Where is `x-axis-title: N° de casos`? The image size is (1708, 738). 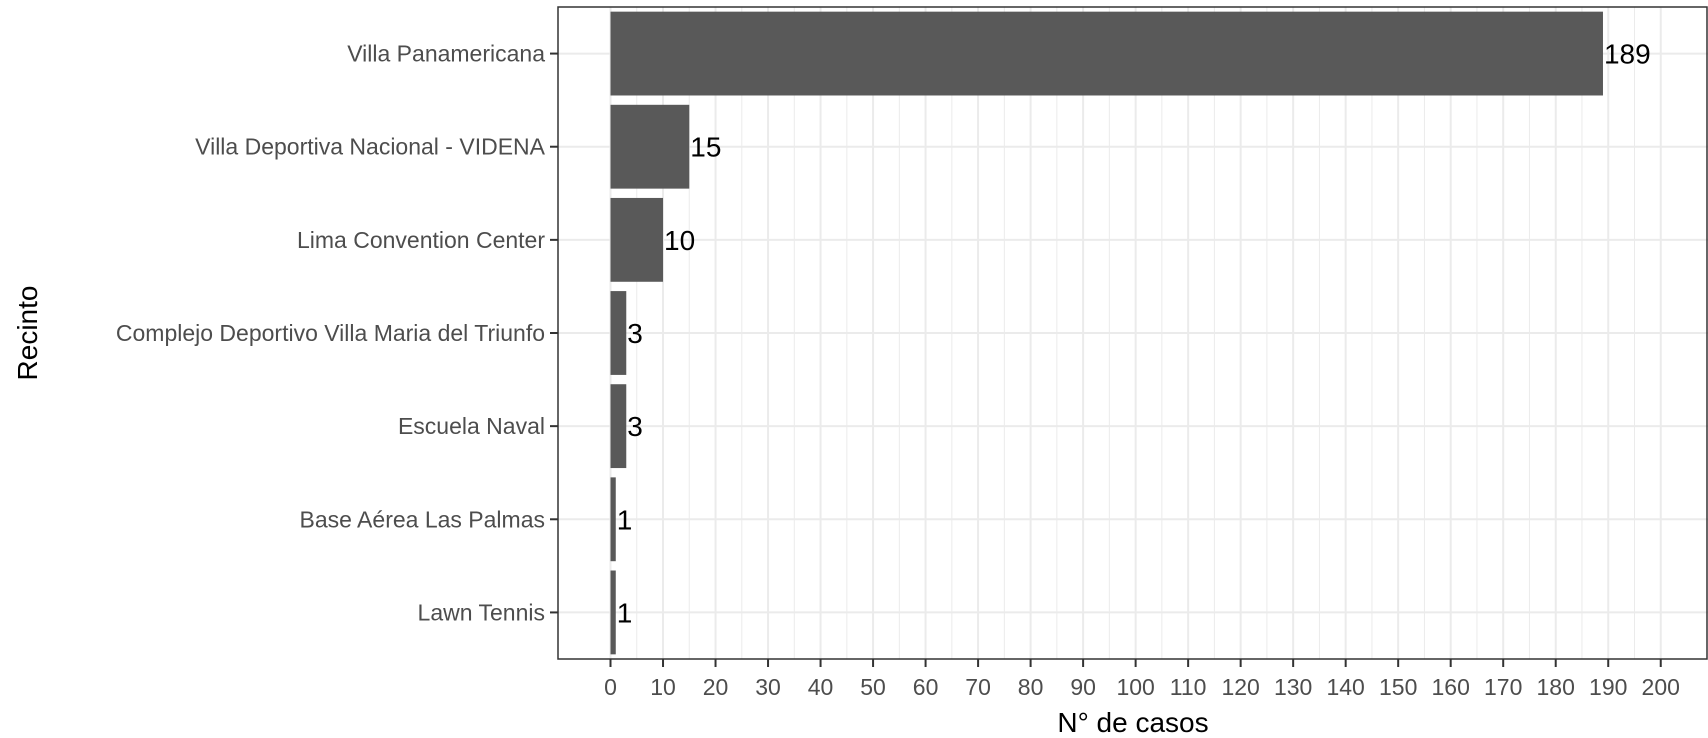 x-axis-title: N° de casos is located at coordinates (1132, 722).